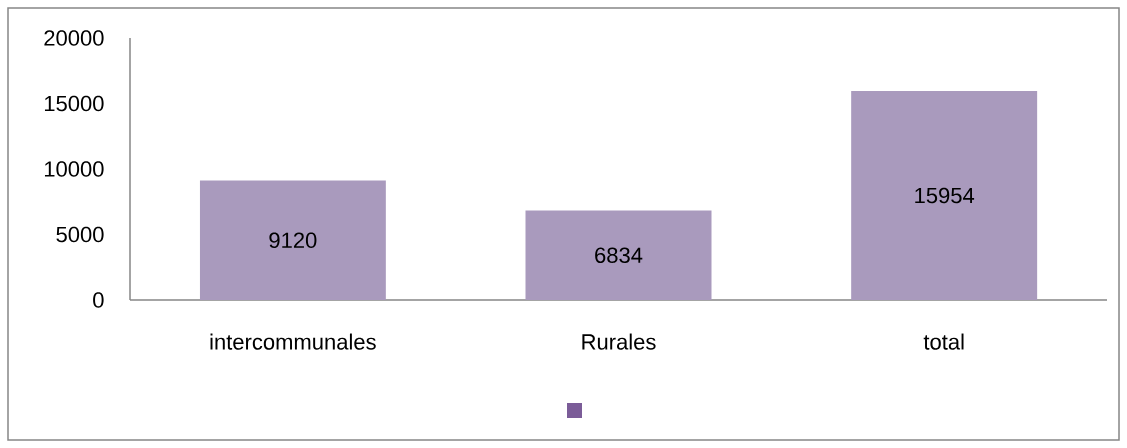 The height and width of the screenshot is (448, 1127). Describe the element at coordinates (98, 300) in the screenshot. I see `y-tick-label: 0` at that location.